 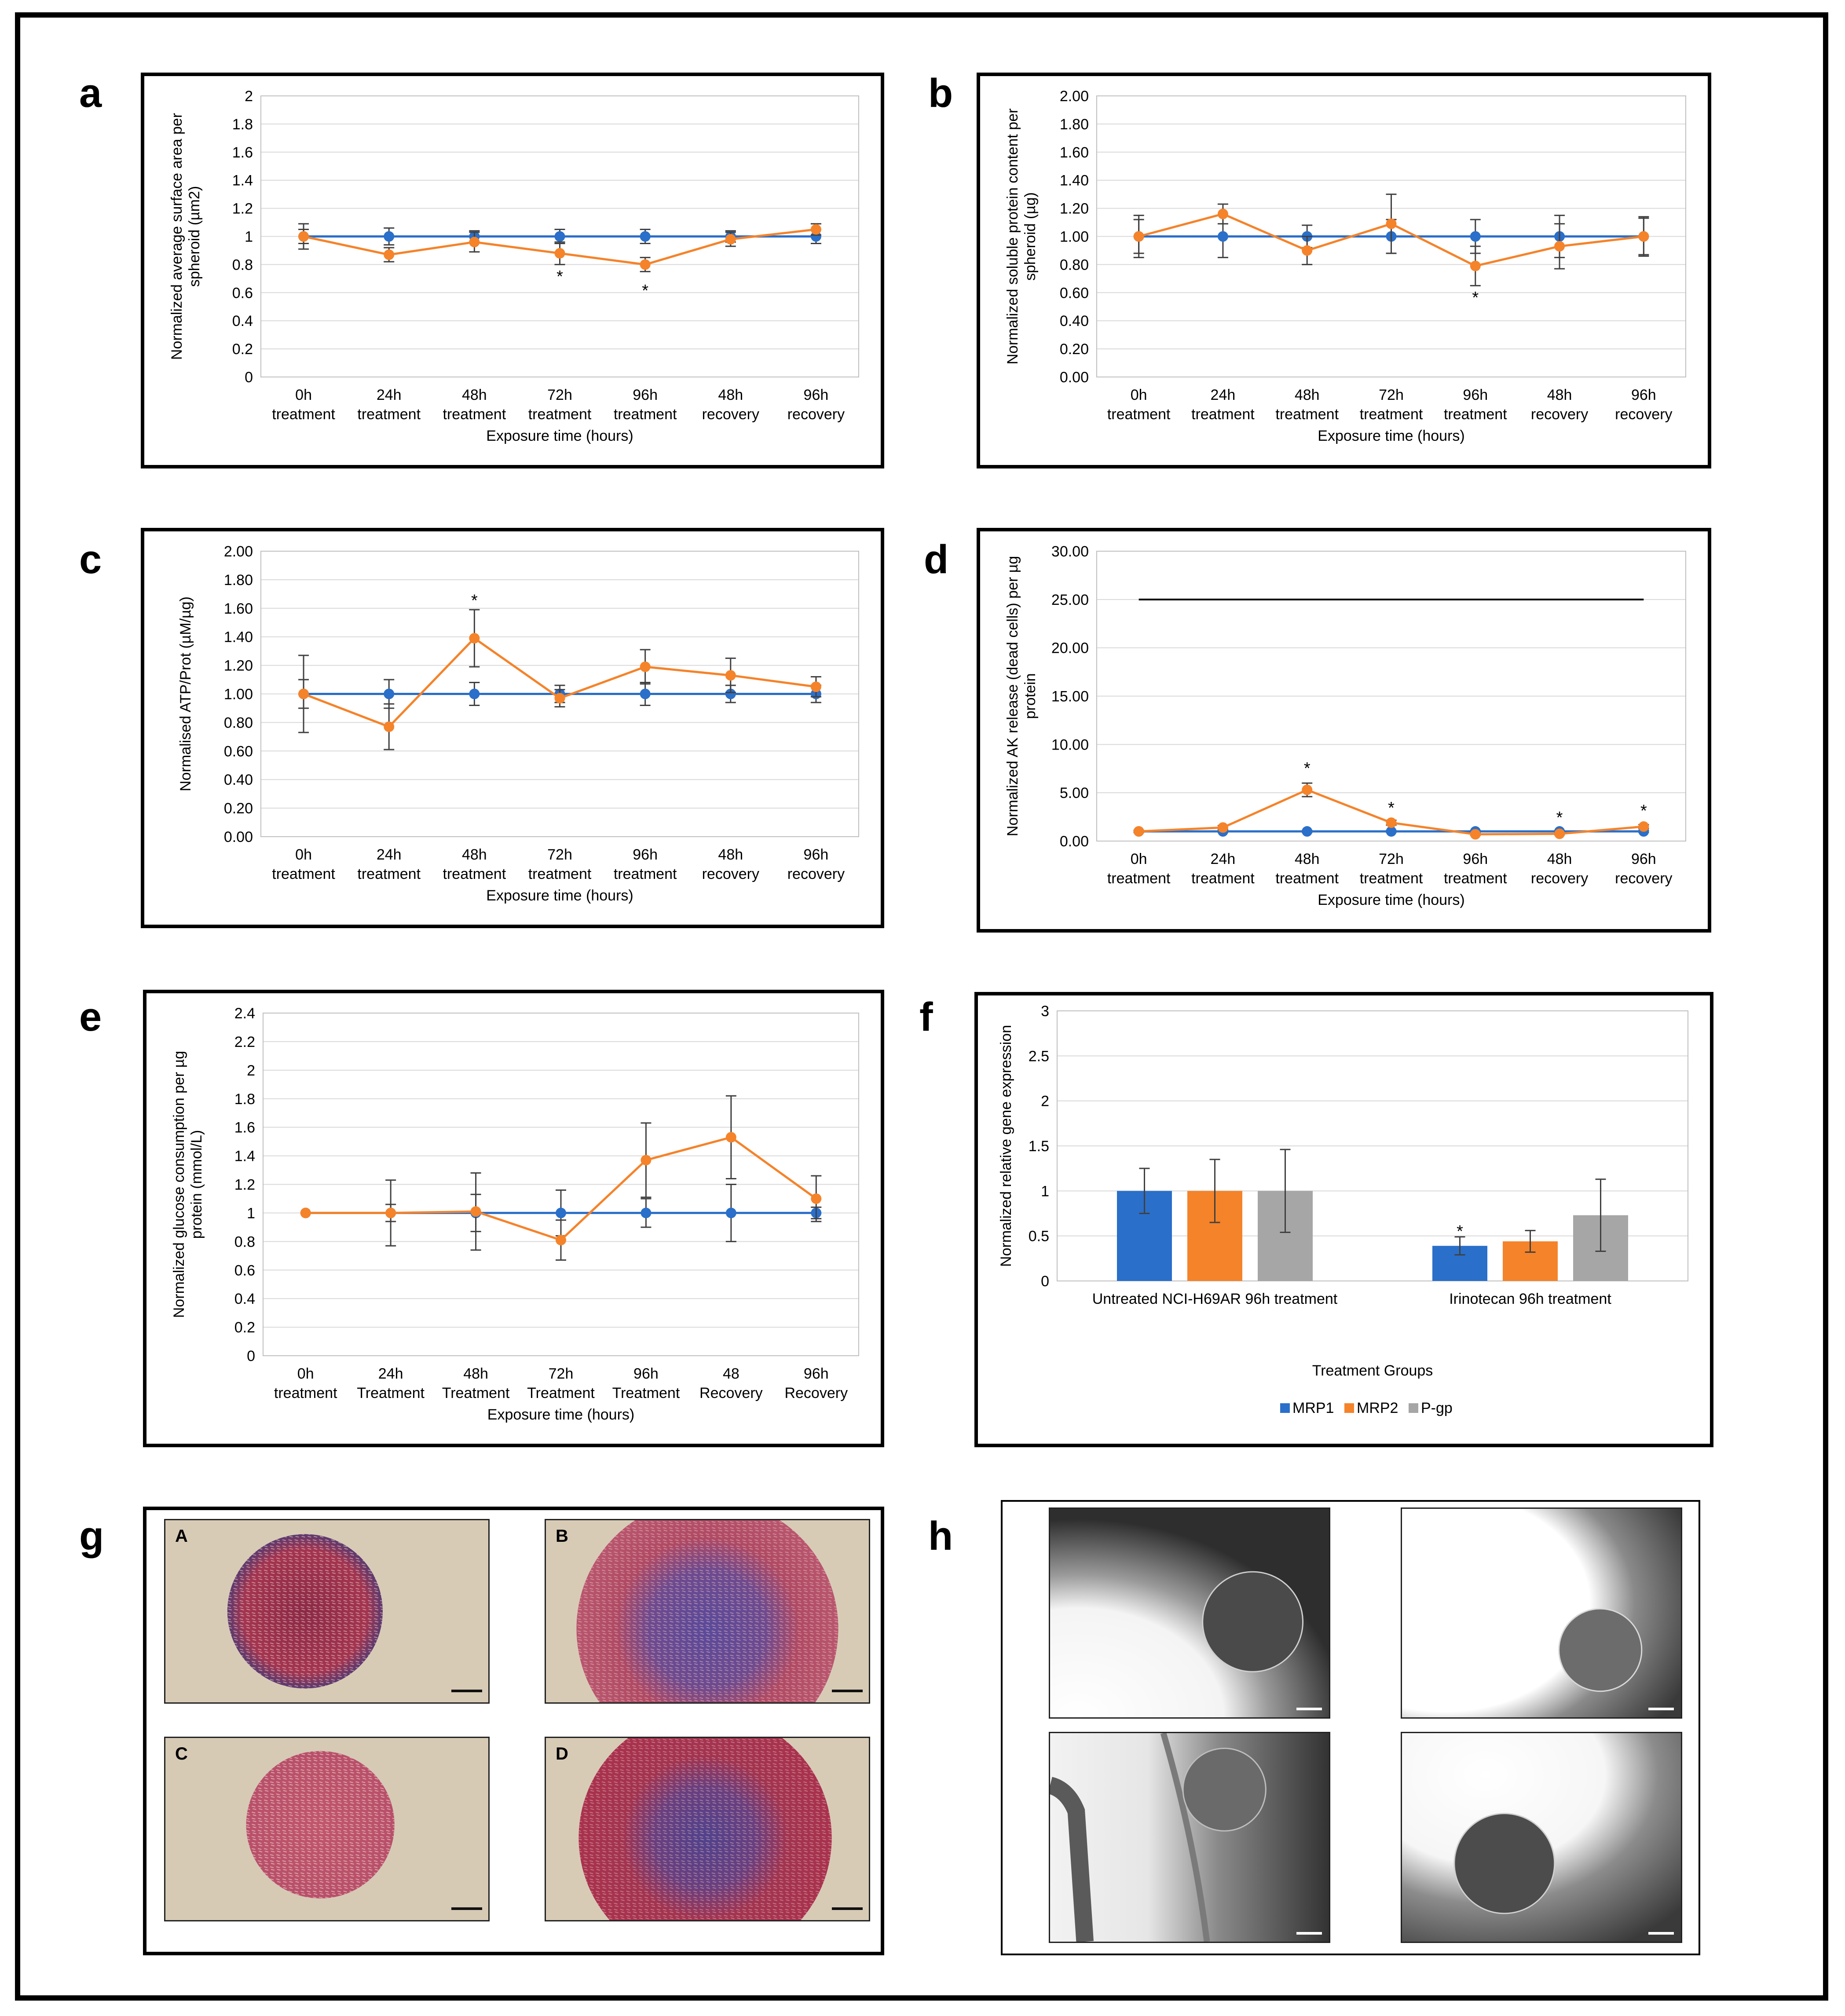 What do you see at coordinates (1530, 1299) in the screenshot?
I see `x-tick-label: Irinotecan 96h treatment` at bounding box center [1530, 1299].